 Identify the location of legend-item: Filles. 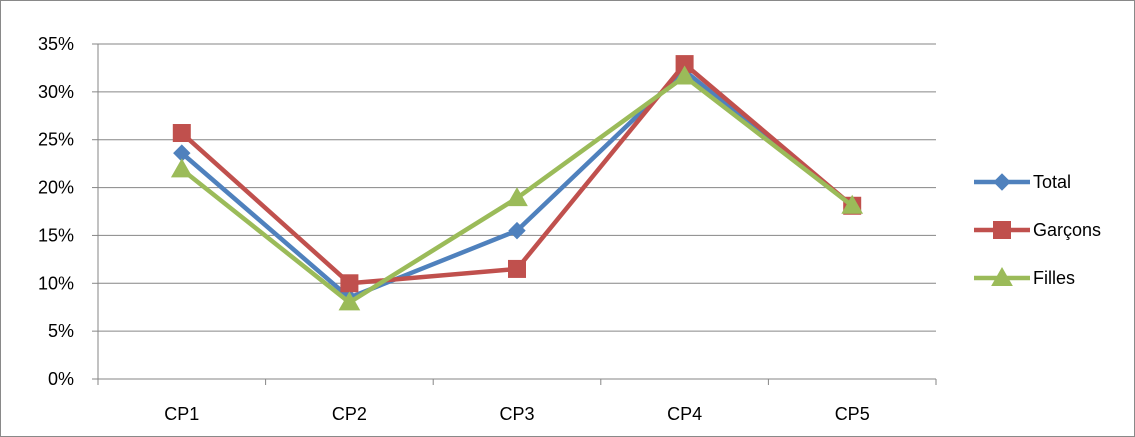
(1024, 277).